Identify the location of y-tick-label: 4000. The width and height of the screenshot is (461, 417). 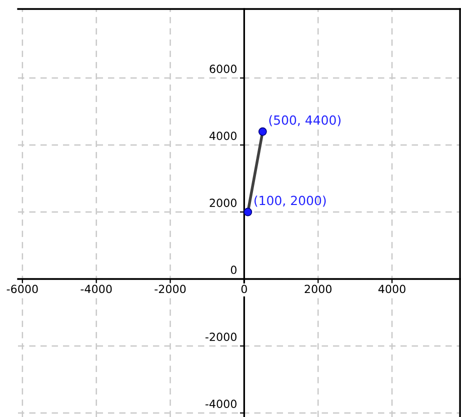
(222, 136).